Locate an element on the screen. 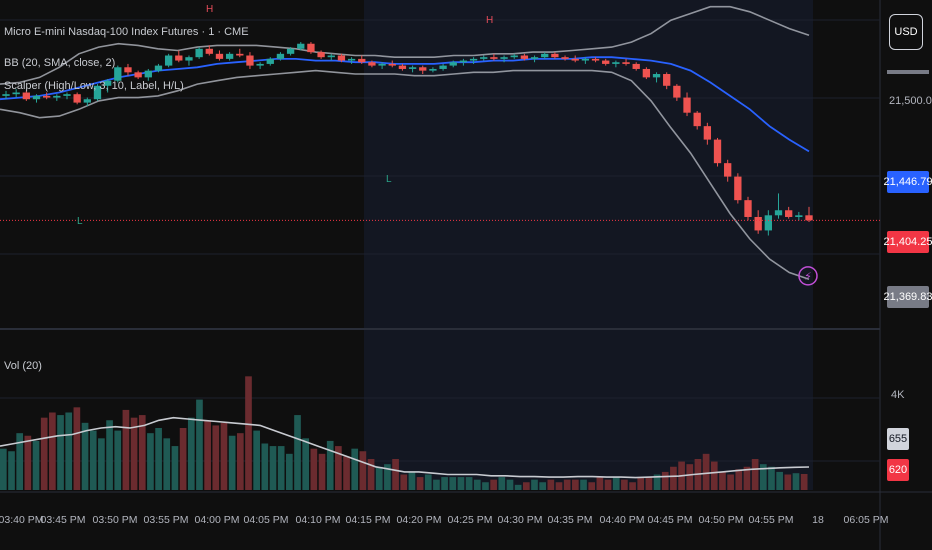 The height and width of the screenshot is (550, 932). time-tick-label: 04:10 PM is located at coordinates (318, 520).